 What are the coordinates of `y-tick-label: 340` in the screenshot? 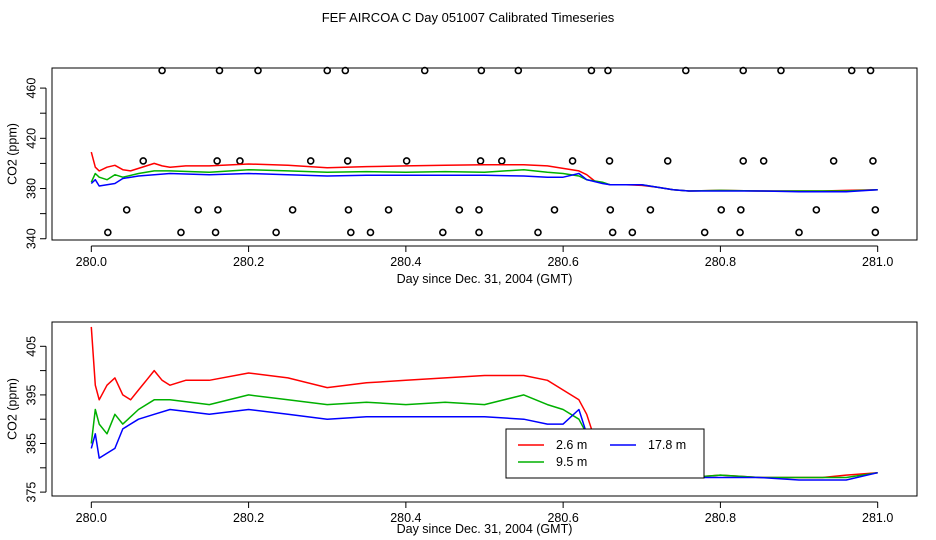 It's located at (31, 238).